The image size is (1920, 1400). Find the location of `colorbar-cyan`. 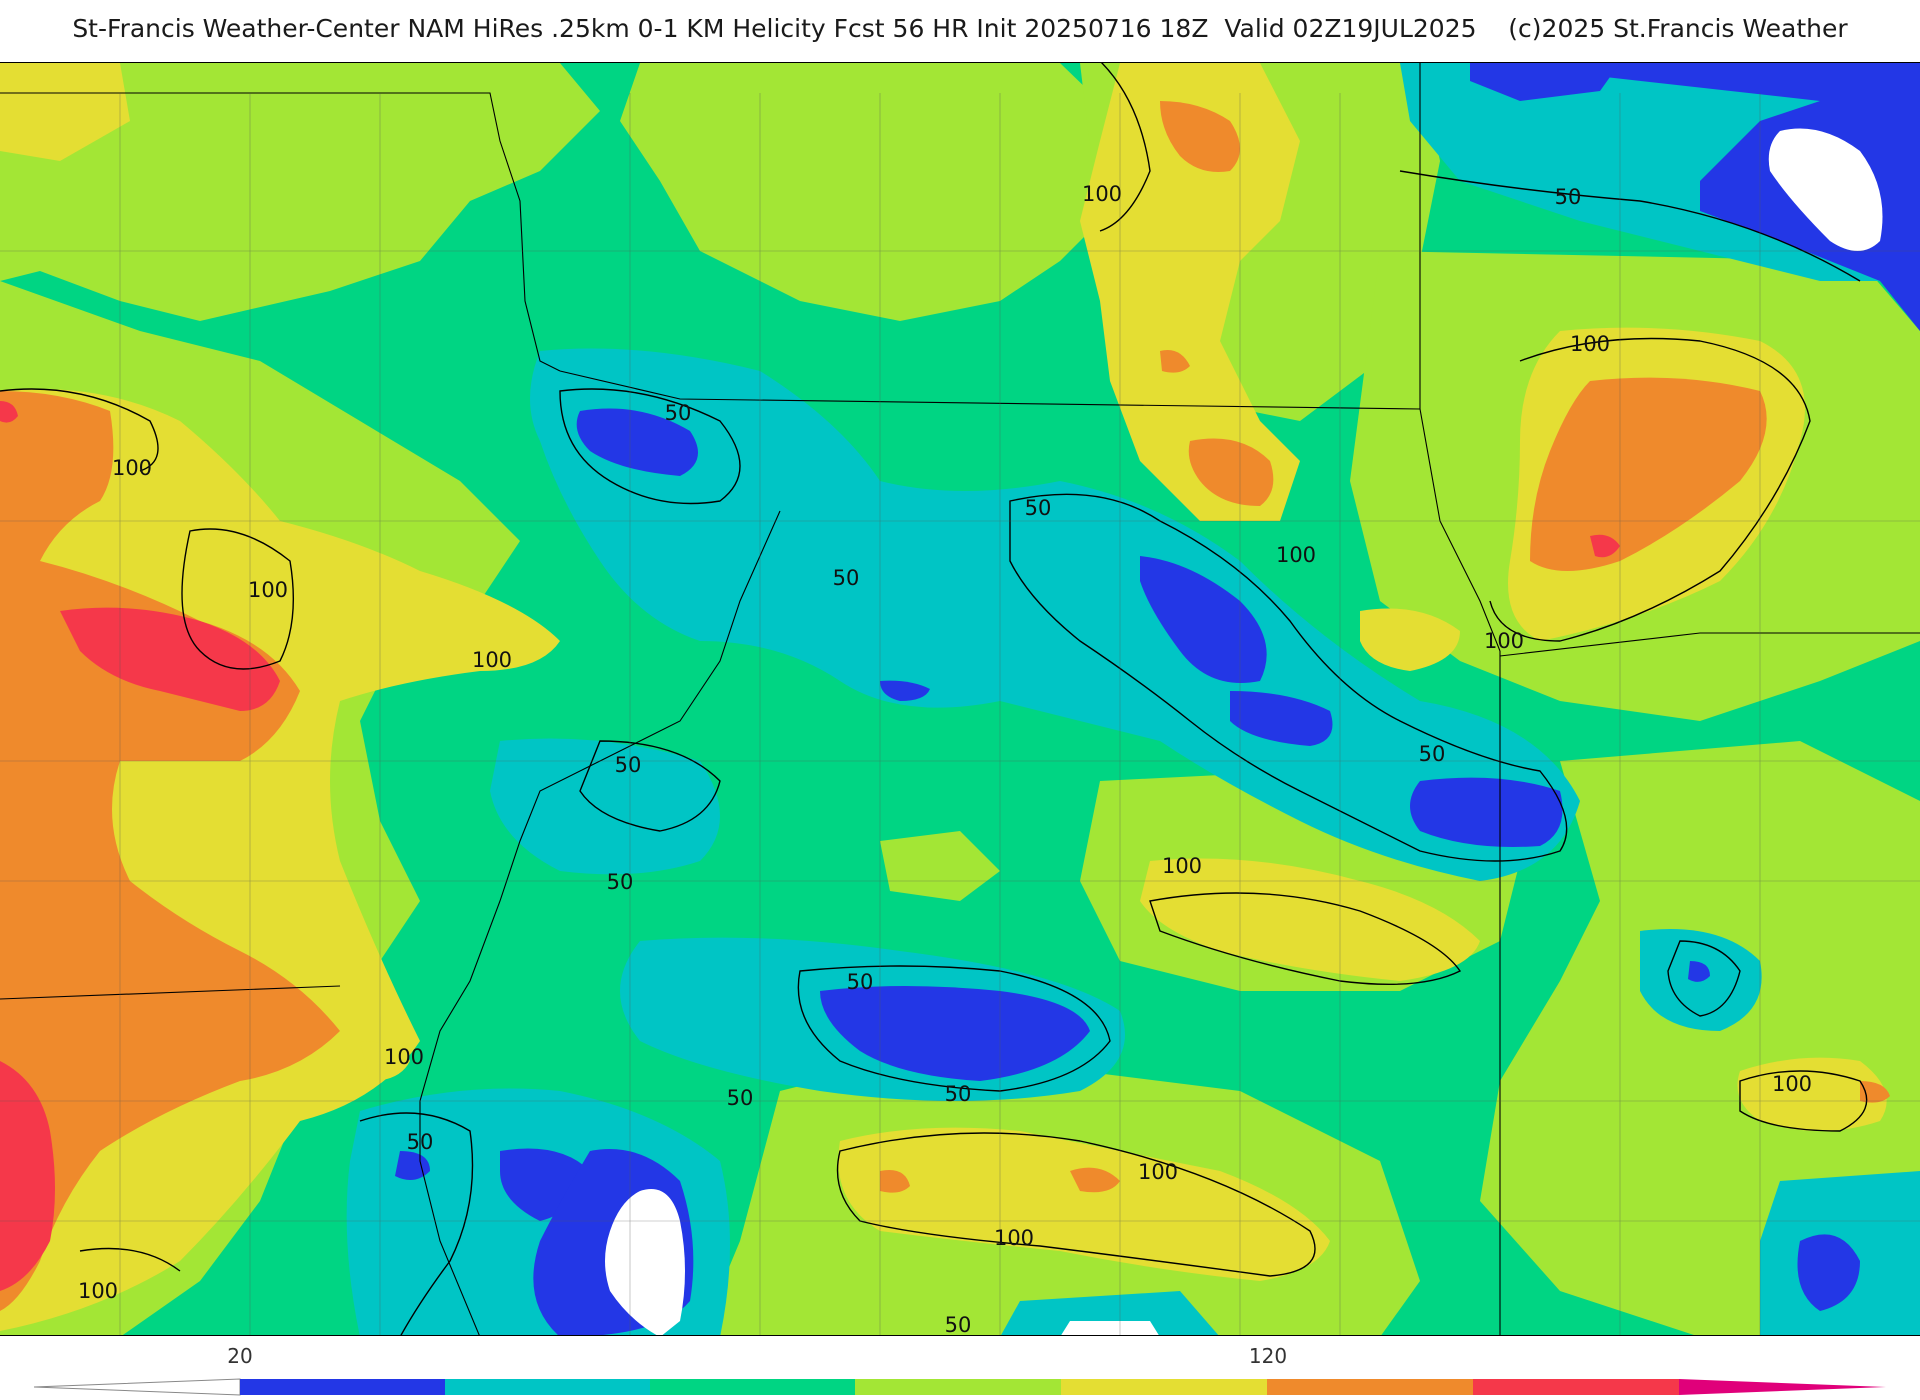

colorbar-cyan is located at coordinates (547, 1387).